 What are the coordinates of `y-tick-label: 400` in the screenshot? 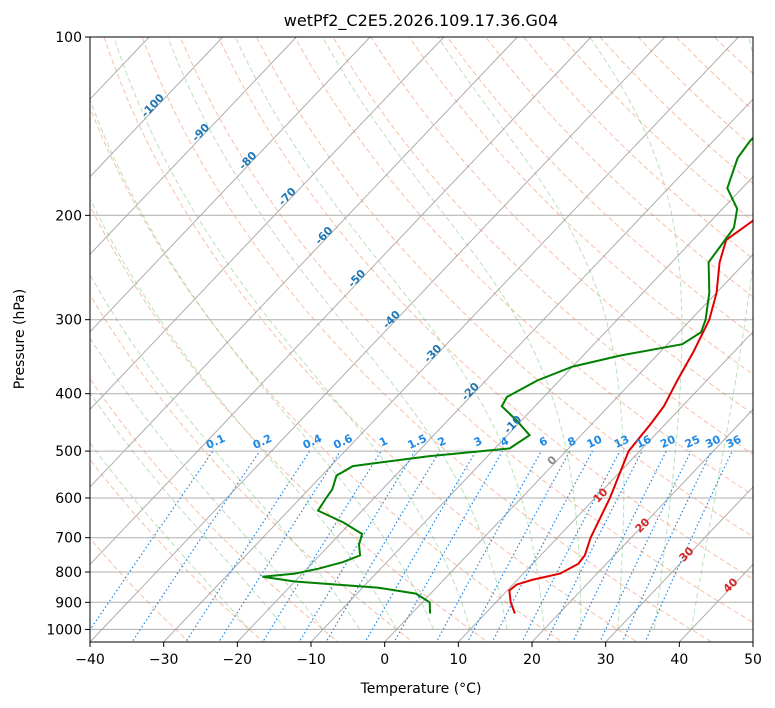 It's located at (68, 395).